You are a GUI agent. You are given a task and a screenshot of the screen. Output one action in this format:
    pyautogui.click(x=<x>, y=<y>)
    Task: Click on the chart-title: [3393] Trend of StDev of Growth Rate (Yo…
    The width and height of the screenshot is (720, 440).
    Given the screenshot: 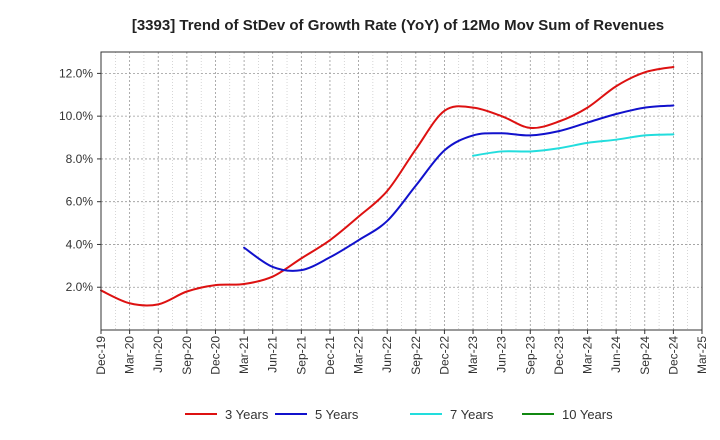 What is the action you would take?
    pyautogui.click(x=398, y=25)
    